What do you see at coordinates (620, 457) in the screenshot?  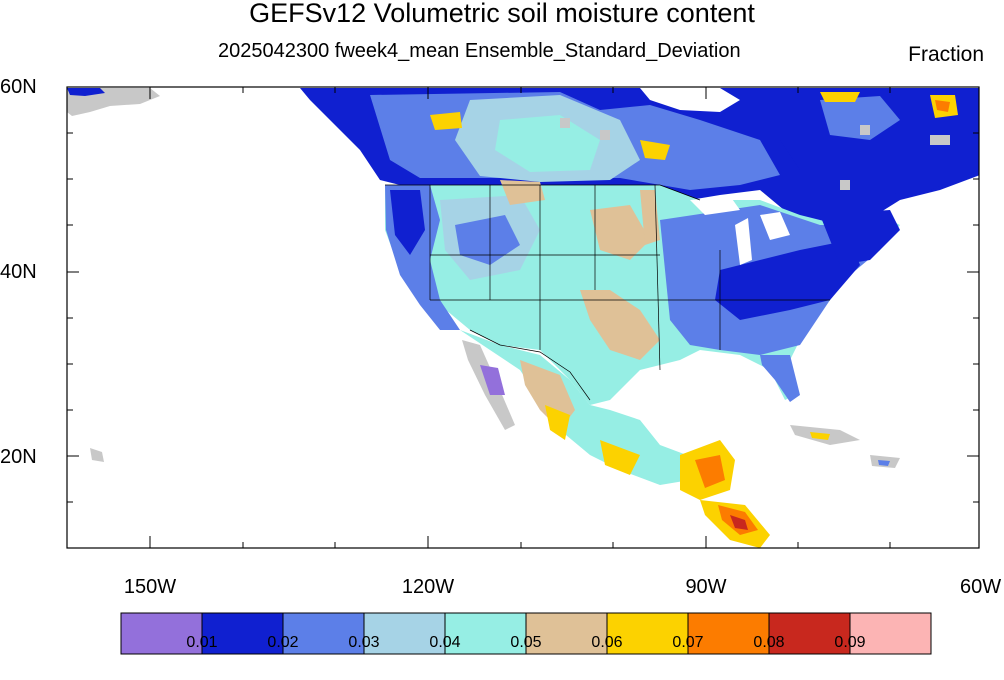 I see `southern-mexico-yellow` at bounding box center [620, 457].